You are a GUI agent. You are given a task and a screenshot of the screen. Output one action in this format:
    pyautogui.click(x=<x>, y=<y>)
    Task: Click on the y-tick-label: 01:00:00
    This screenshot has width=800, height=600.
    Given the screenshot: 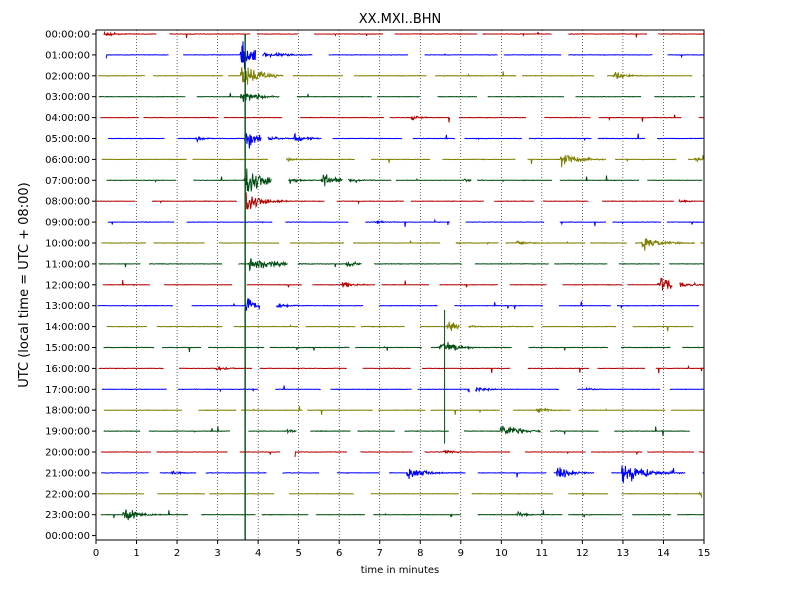 What is the action you would take?
    pyautogui.click(x=67, y=55)
    